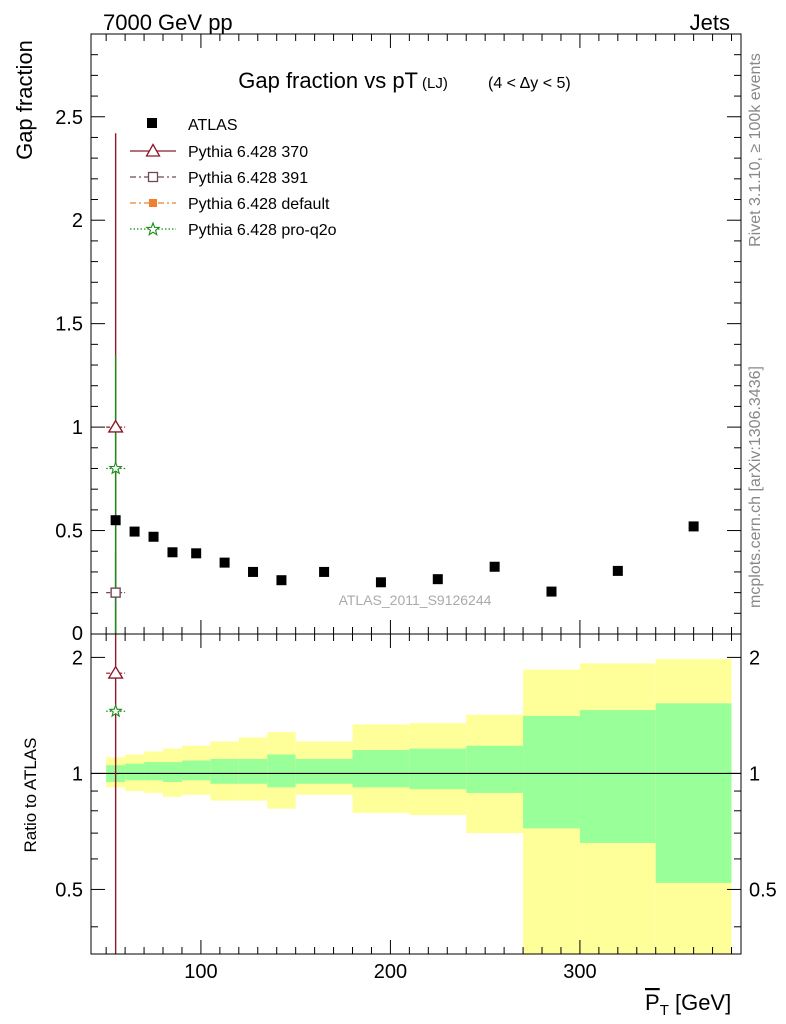 This screenshot has height=1024, width=786. What do you see at coordinates (664, 1010) in the screenshot?
I see `x-axis-title-sub: T` at bounding box center [664, 1010].